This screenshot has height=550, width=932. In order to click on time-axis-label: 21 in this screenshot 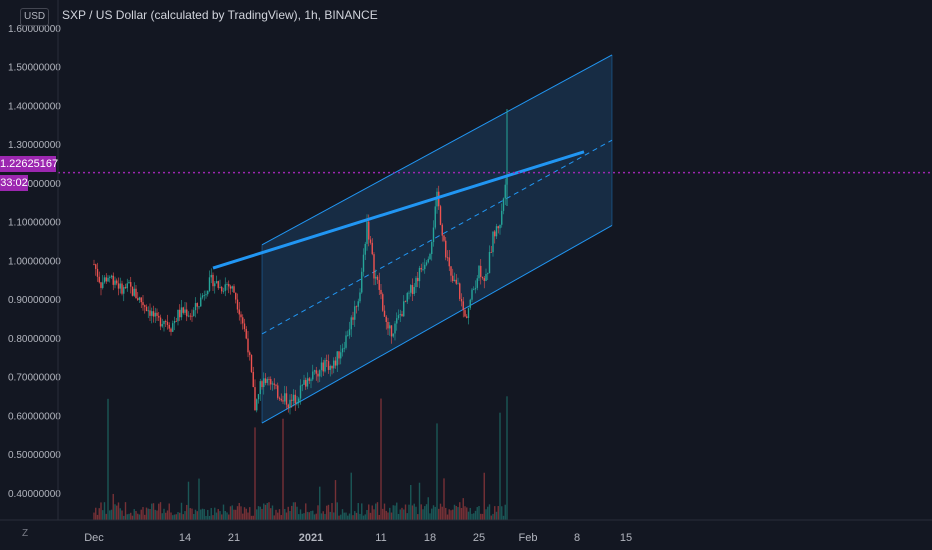, I will do `click(234, 538)`.